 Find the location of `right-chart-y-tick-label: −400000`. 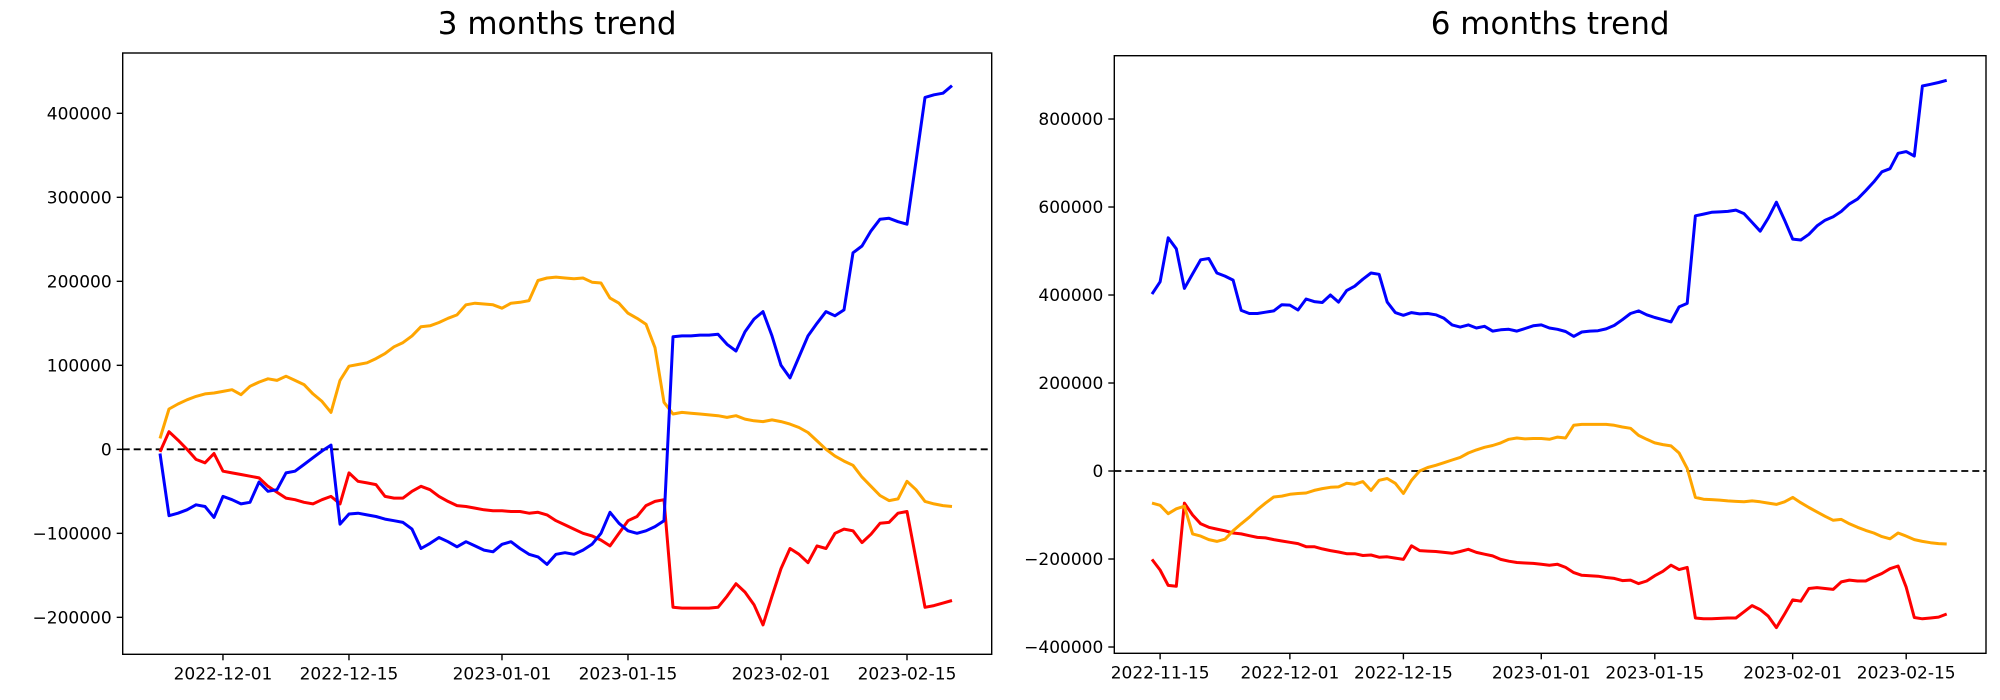

right-chart-y-tick-label: −400000 is located at coordinates (1063, 648).